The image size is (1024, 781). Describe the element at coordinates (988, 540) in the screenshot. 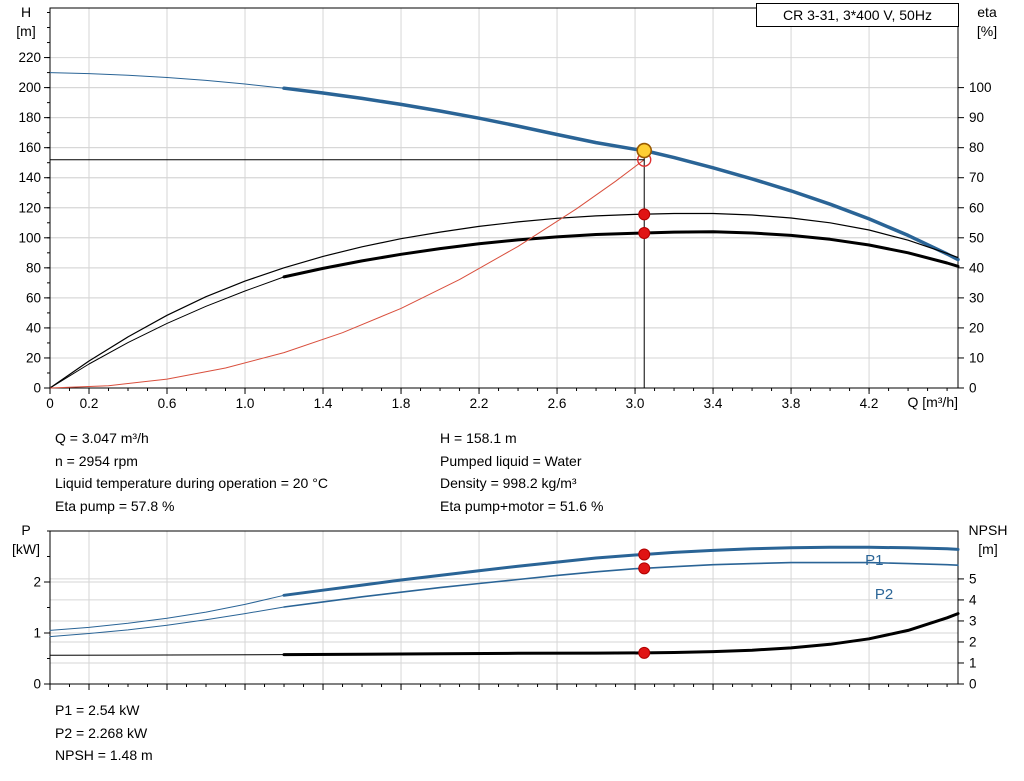

I see `npsh-axis-label: NPSH [m]` at that location.